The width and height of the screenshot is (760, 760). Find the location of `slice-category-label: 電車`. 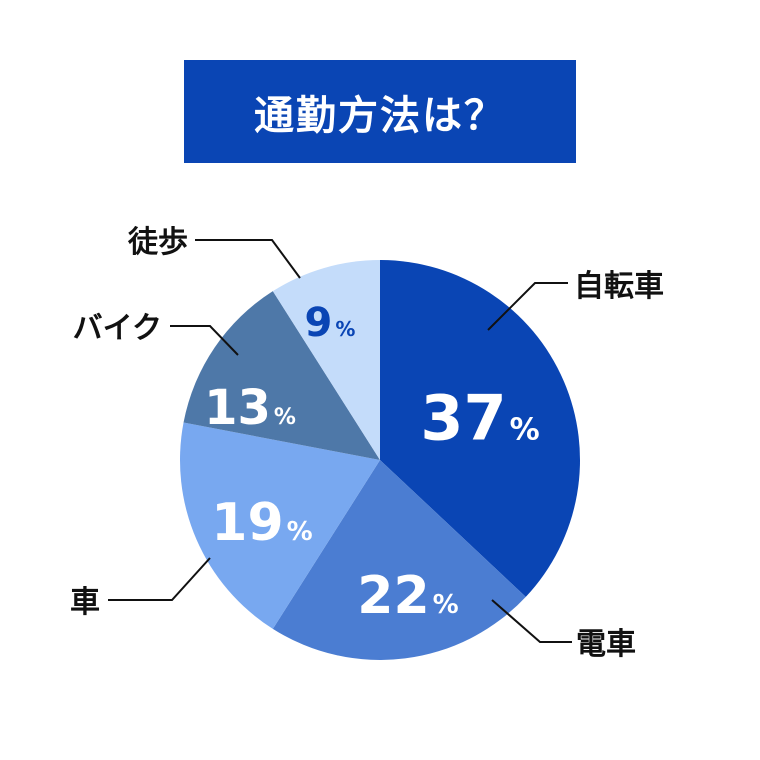

slice-category-label: 電車 is located at coordinates (606, 644).